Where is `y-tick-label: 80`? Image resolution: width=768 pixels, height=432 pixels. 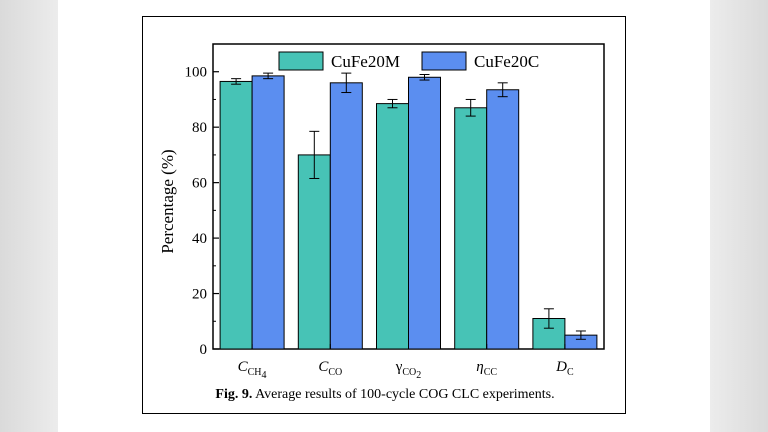 y-tick-label: 80 is located at coordinates (199, 128).